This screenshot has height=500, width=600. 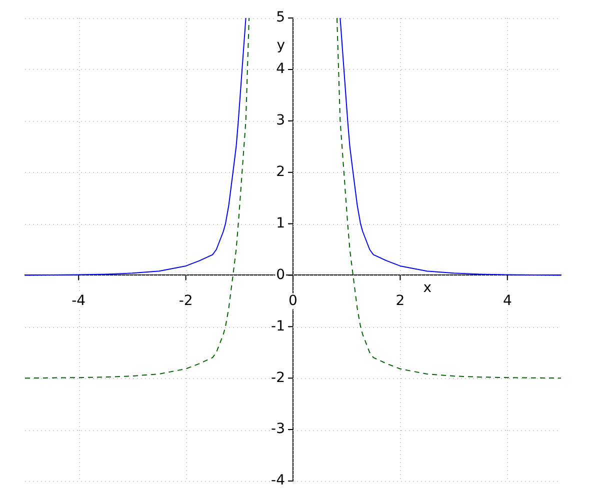 I want to click on x-tick-label: -4, so click(x=79, y=300).